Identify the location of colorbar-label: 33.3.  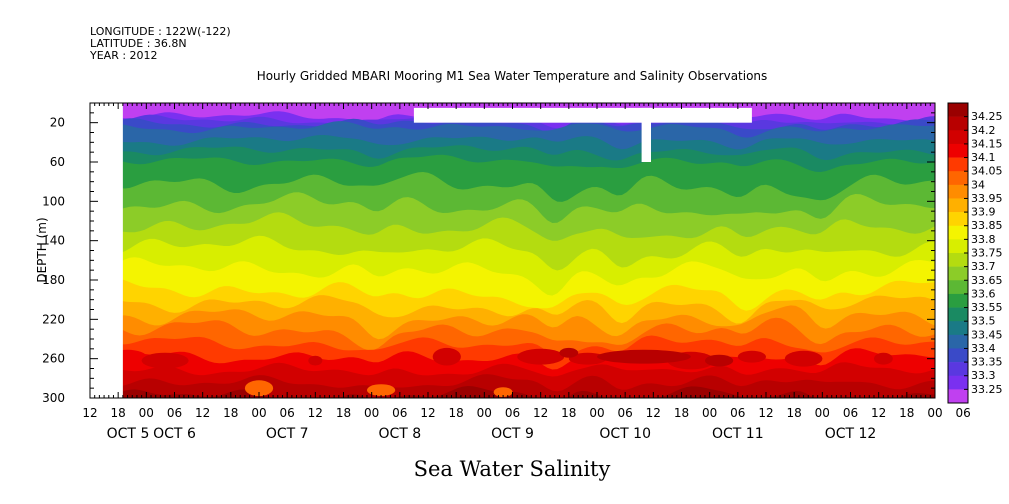
(983, 375).